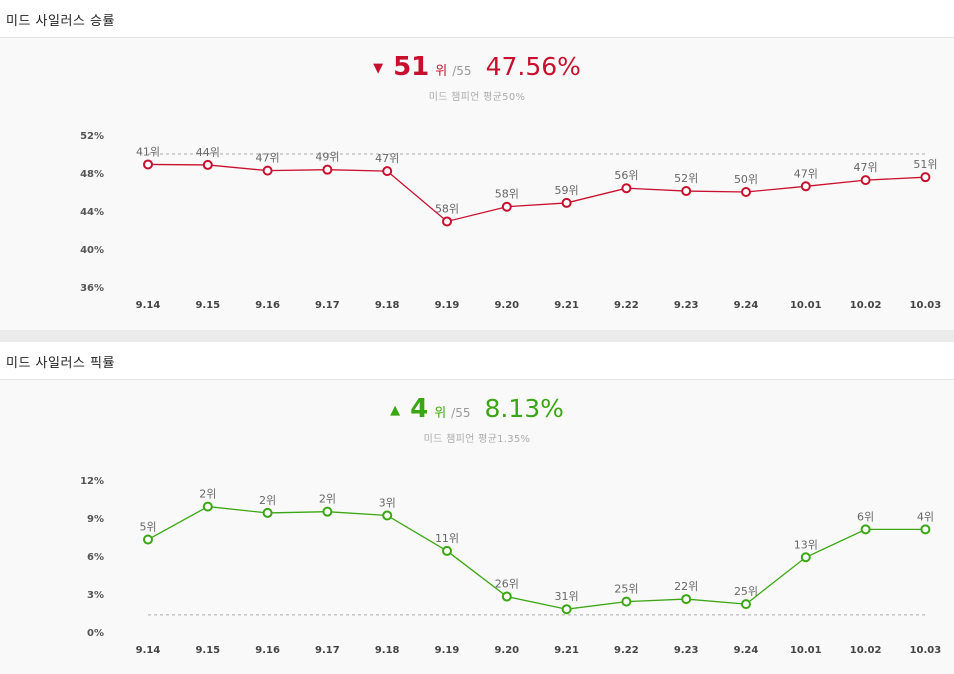 This screenshot has width=954, height=674. I want to click on pickrate-ytick-label: 0%, so click(95, 633).